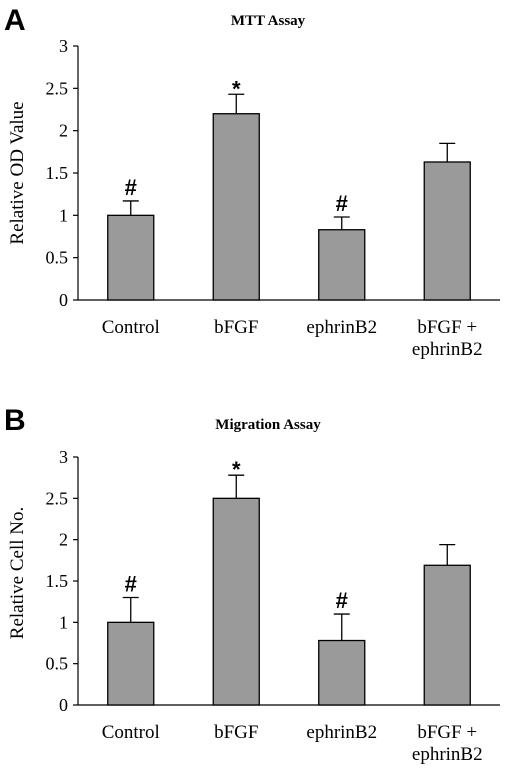 The image size is (520, 770). I want to click on panel-label: B, so click(15, 420).